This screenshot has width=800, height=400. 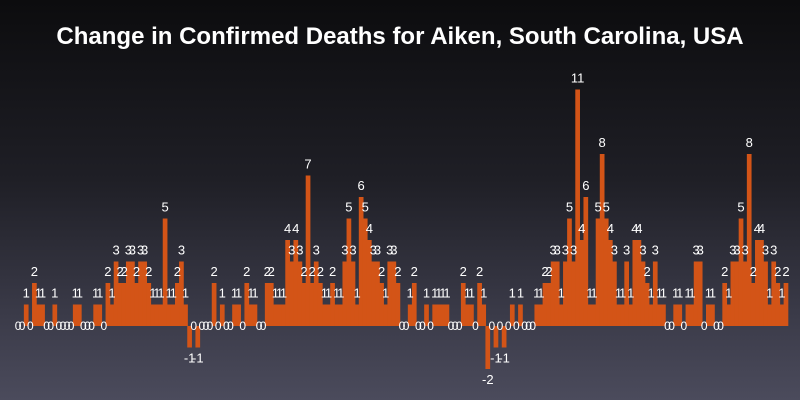 What do you see at coordinates (749, 142) in the screenshot?
I see `data-label: 8` at bounding box center [749, 142].